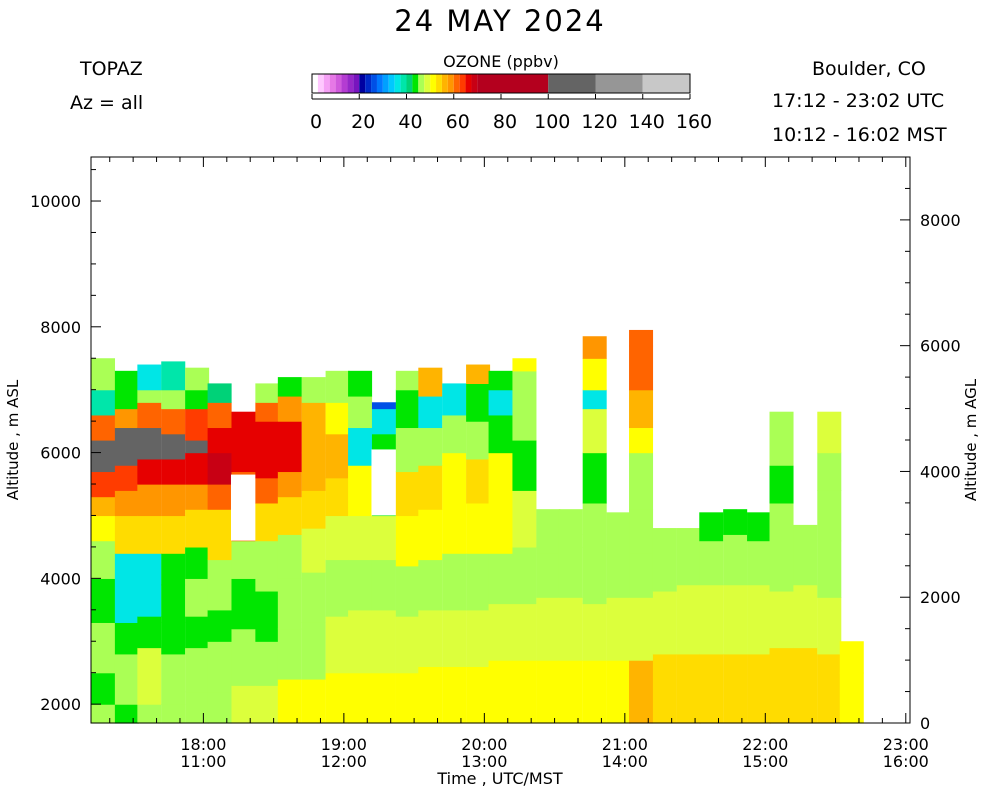 The height and width of the screenshot is (800, 1000). What do you see at coordinates (599, 122) in the screenshot?
I see `colorbar-tick-label: 120` at bounding box center [599, 122].